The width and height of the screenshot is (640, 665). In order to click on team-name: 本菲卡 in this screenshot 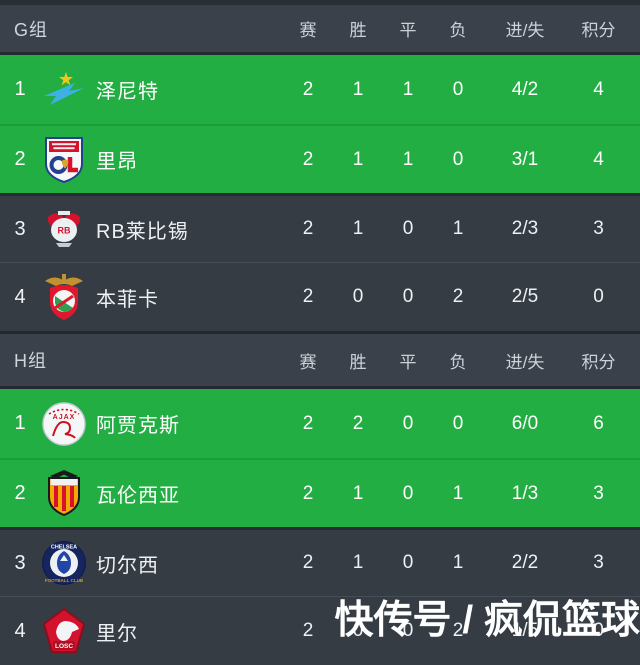, I will do `click(127, 299)`.